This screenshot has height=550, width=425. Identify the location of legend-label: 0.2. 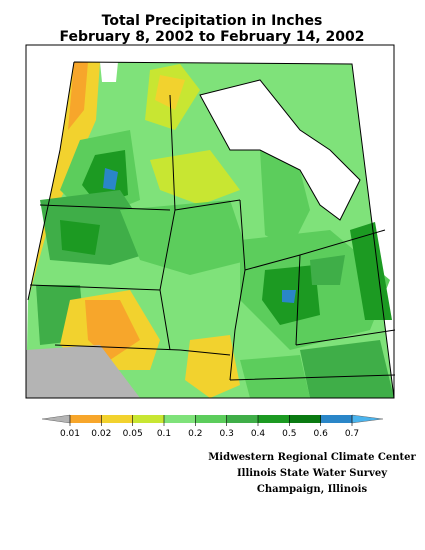
(195, 434).